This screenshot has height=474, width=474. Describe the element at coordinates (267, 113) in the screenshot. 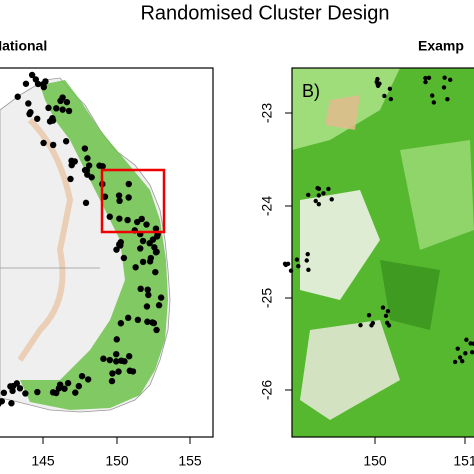

I see `y-tick-label: -23` at that location.